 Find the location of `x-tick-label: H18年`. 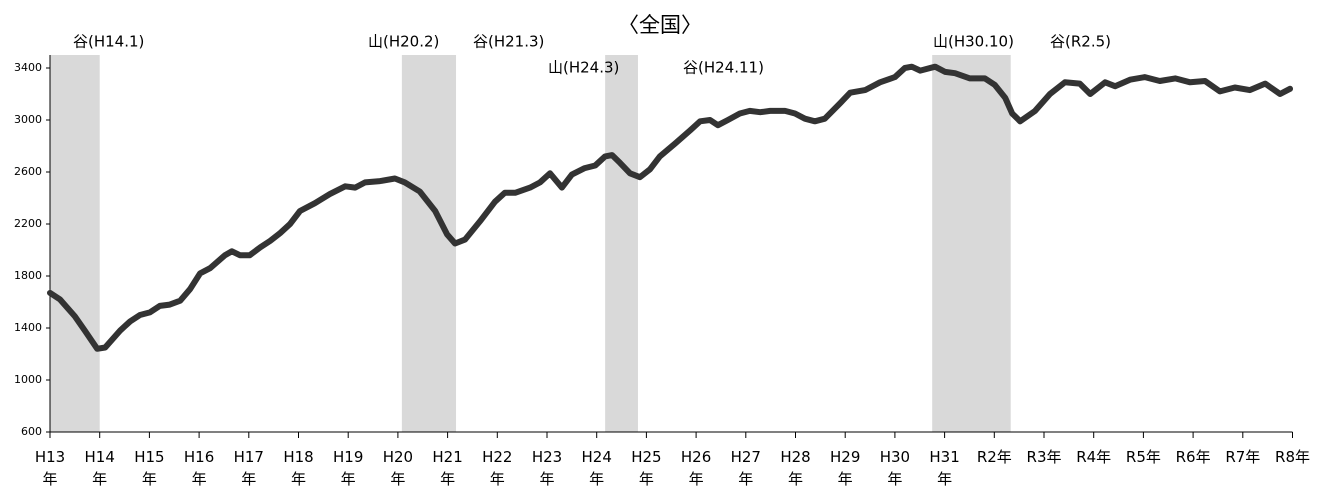

x-tick-label: H18年 is located at coordinates (298, 468).